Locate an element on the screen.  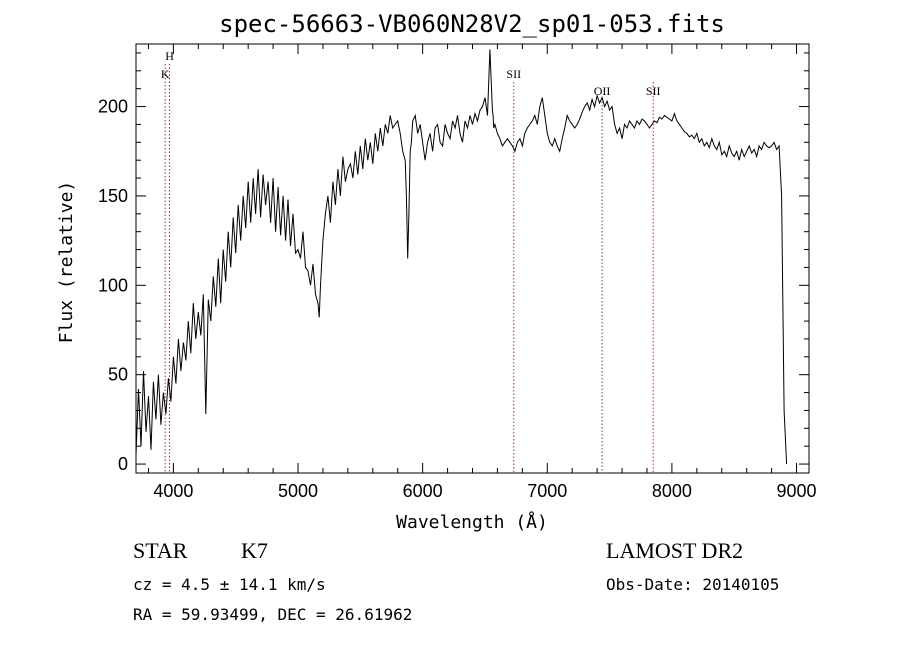
x-tick-label-6000: 6000 is located at coordinates (423, 491).